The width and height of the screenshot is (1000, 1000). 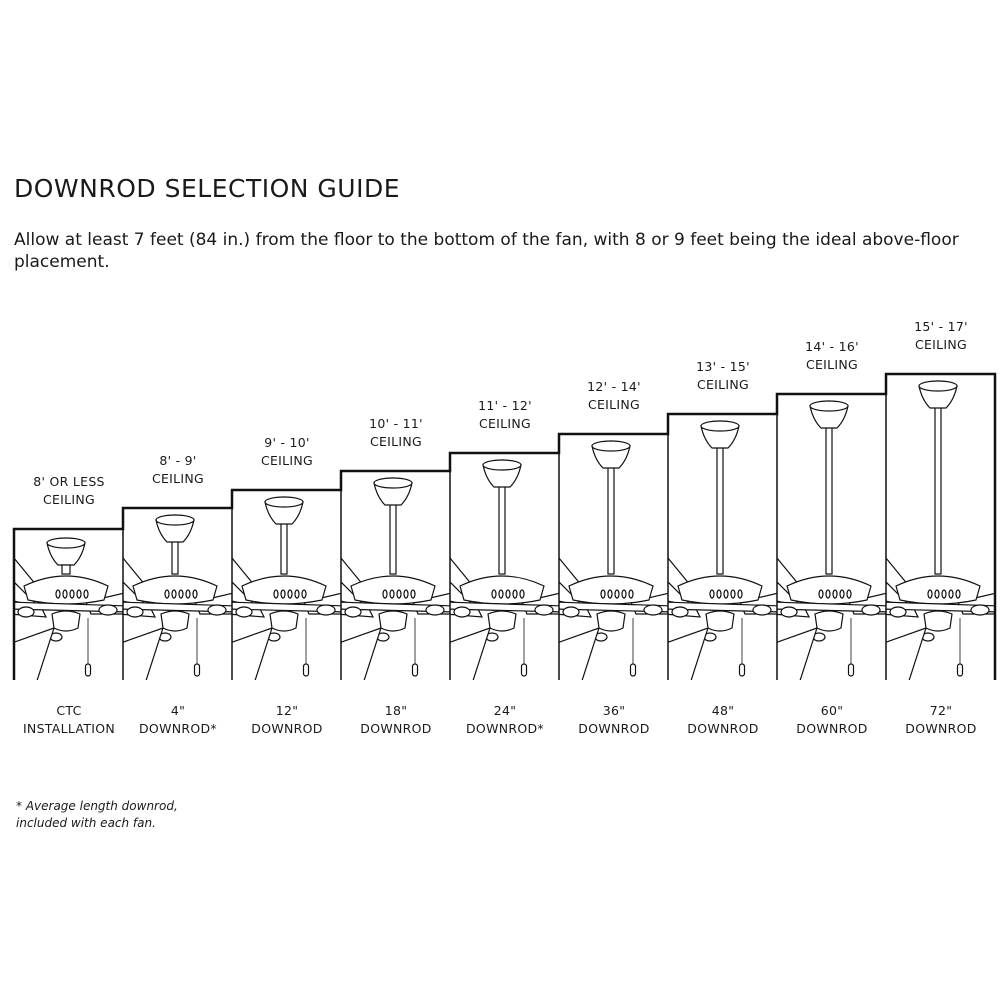 What do you see at coordinates (207, 188) in the screenshot?
I see `page-title: DOWNROD SELECTION GUIDE` at bounding box center [207, 188].